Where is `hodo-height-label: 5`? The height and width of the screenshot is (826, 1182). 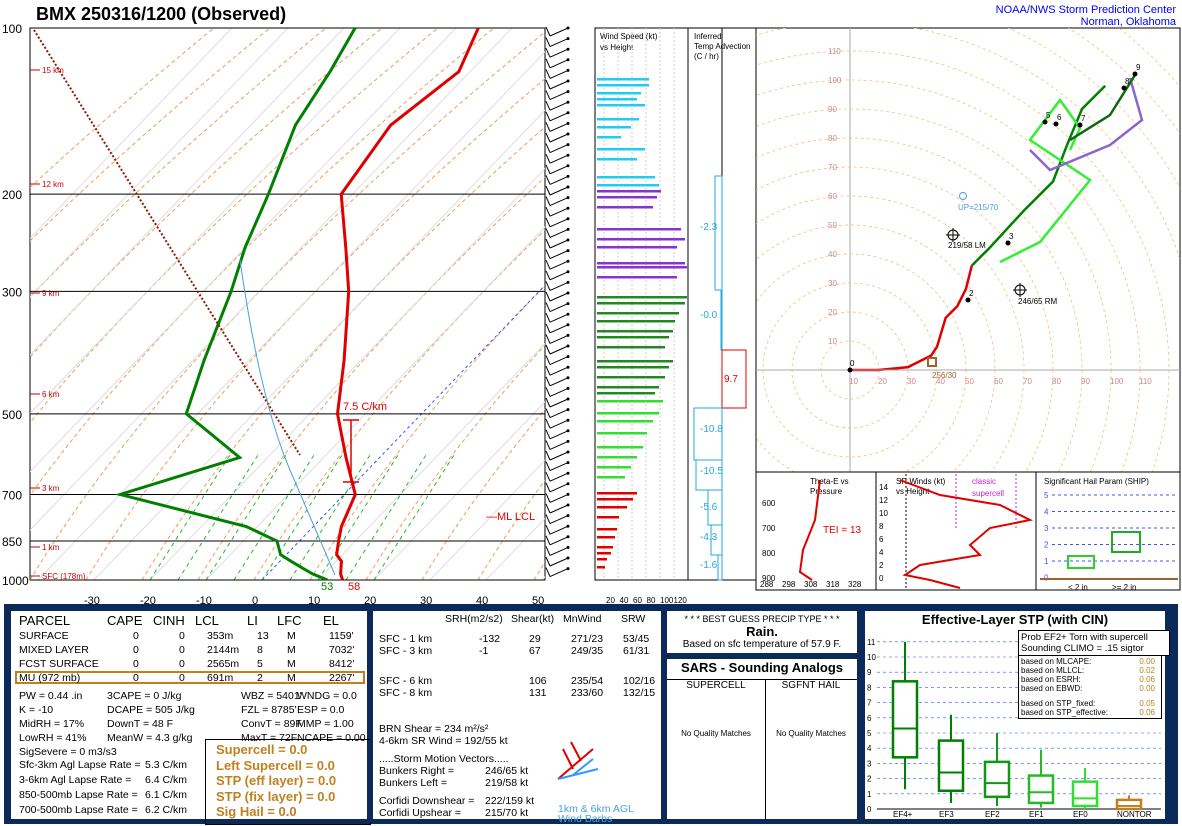
hodo-height-label: 5 is located at coordinates (1048, 115).